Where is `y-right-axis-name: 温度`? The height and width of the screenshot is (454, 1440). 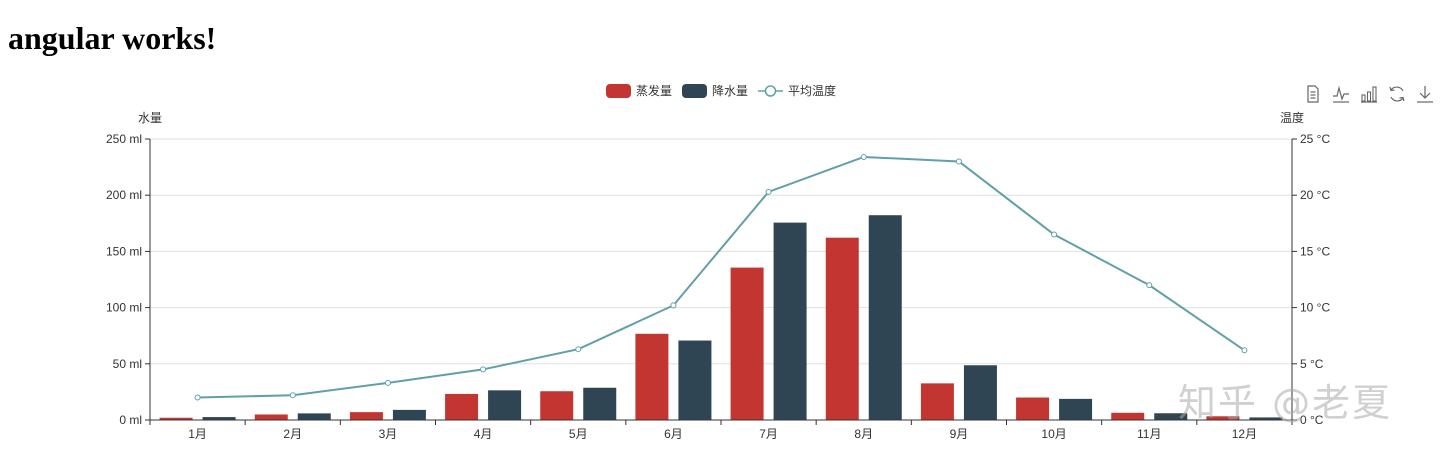 y-right-axis-name: 温度 is located at coordinates (1292, 117).